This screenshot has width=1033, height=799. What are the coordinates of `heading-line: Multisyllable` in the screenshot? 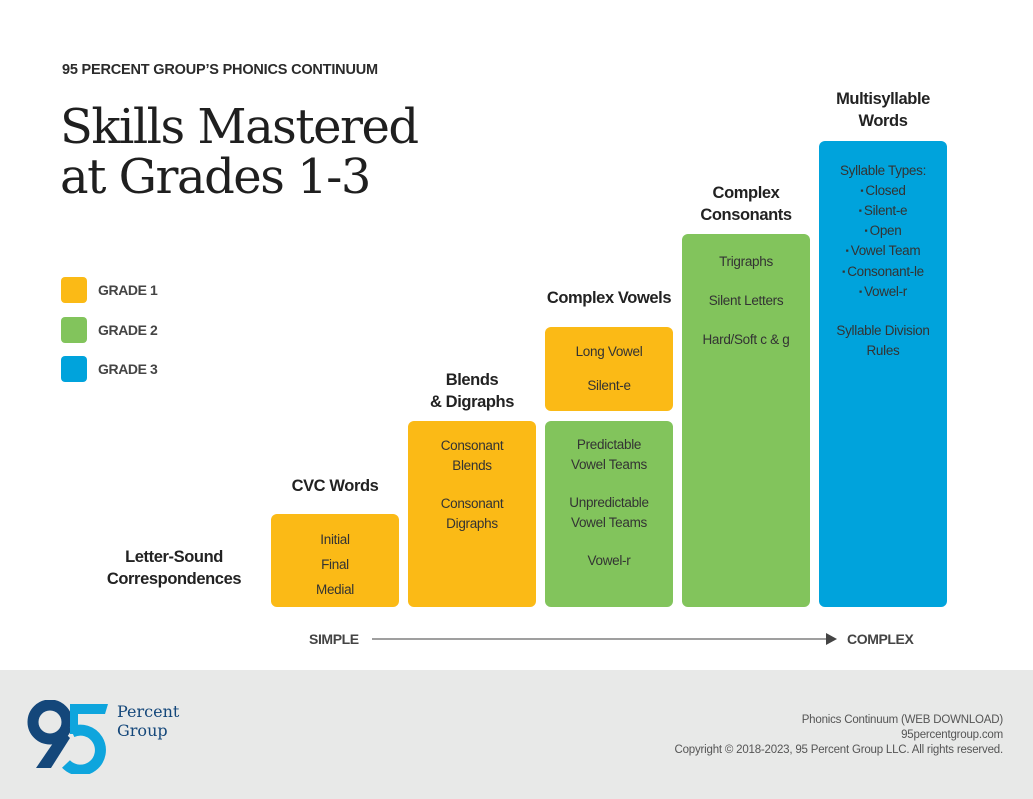 It's located at (883, 99).